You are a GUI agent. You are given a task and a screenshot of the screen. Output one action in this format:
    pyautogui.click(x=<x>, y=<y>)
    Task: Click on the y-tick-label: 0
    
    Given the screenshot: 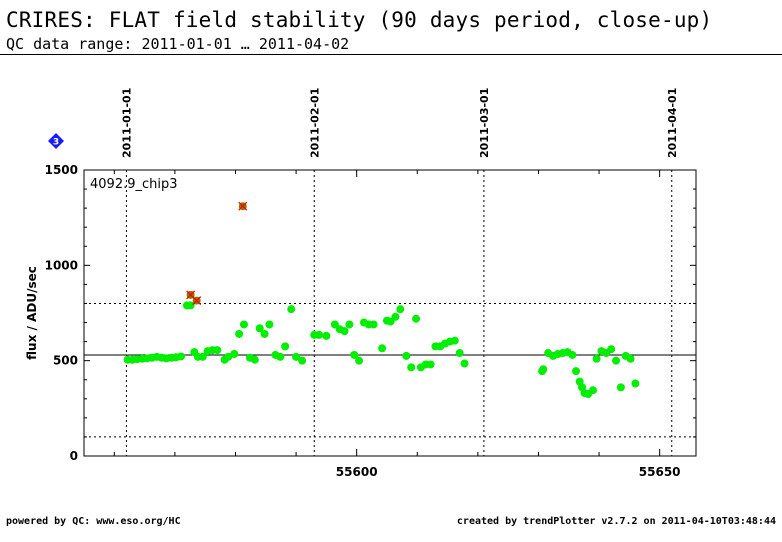 What is the action you would take?
    pyautogui.click(x=74, y=456)
    